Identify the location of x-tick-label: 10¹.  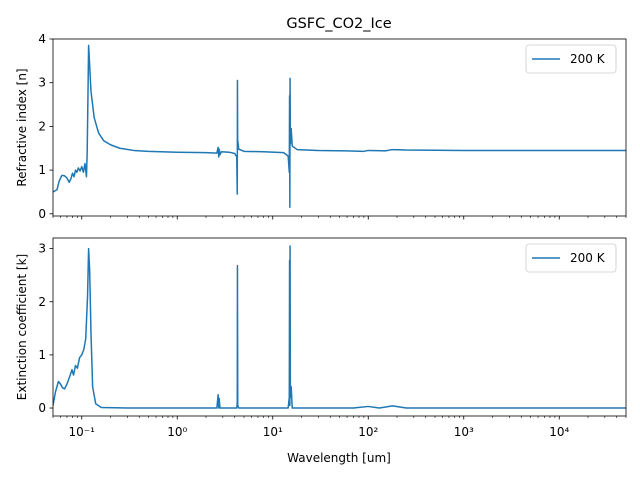
(273, 432).